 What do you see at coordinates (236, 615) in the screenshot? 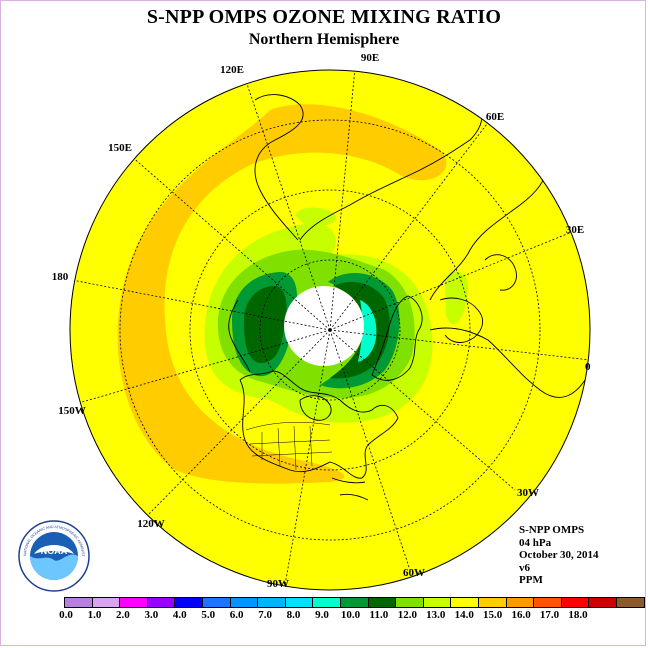
I see `colorbar-tick-label: 6.0` at bounding box center [236, 615].